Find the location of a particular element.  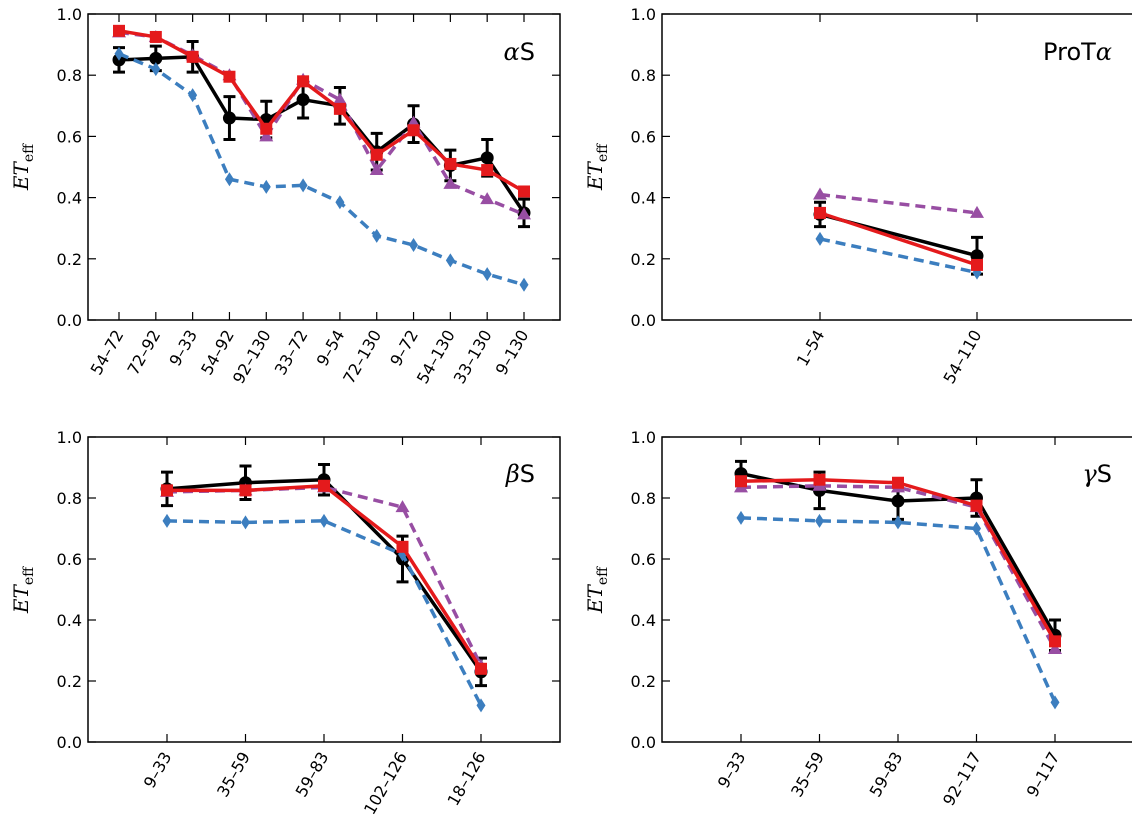

panel-label: βS is located at coordinates (520, 474).